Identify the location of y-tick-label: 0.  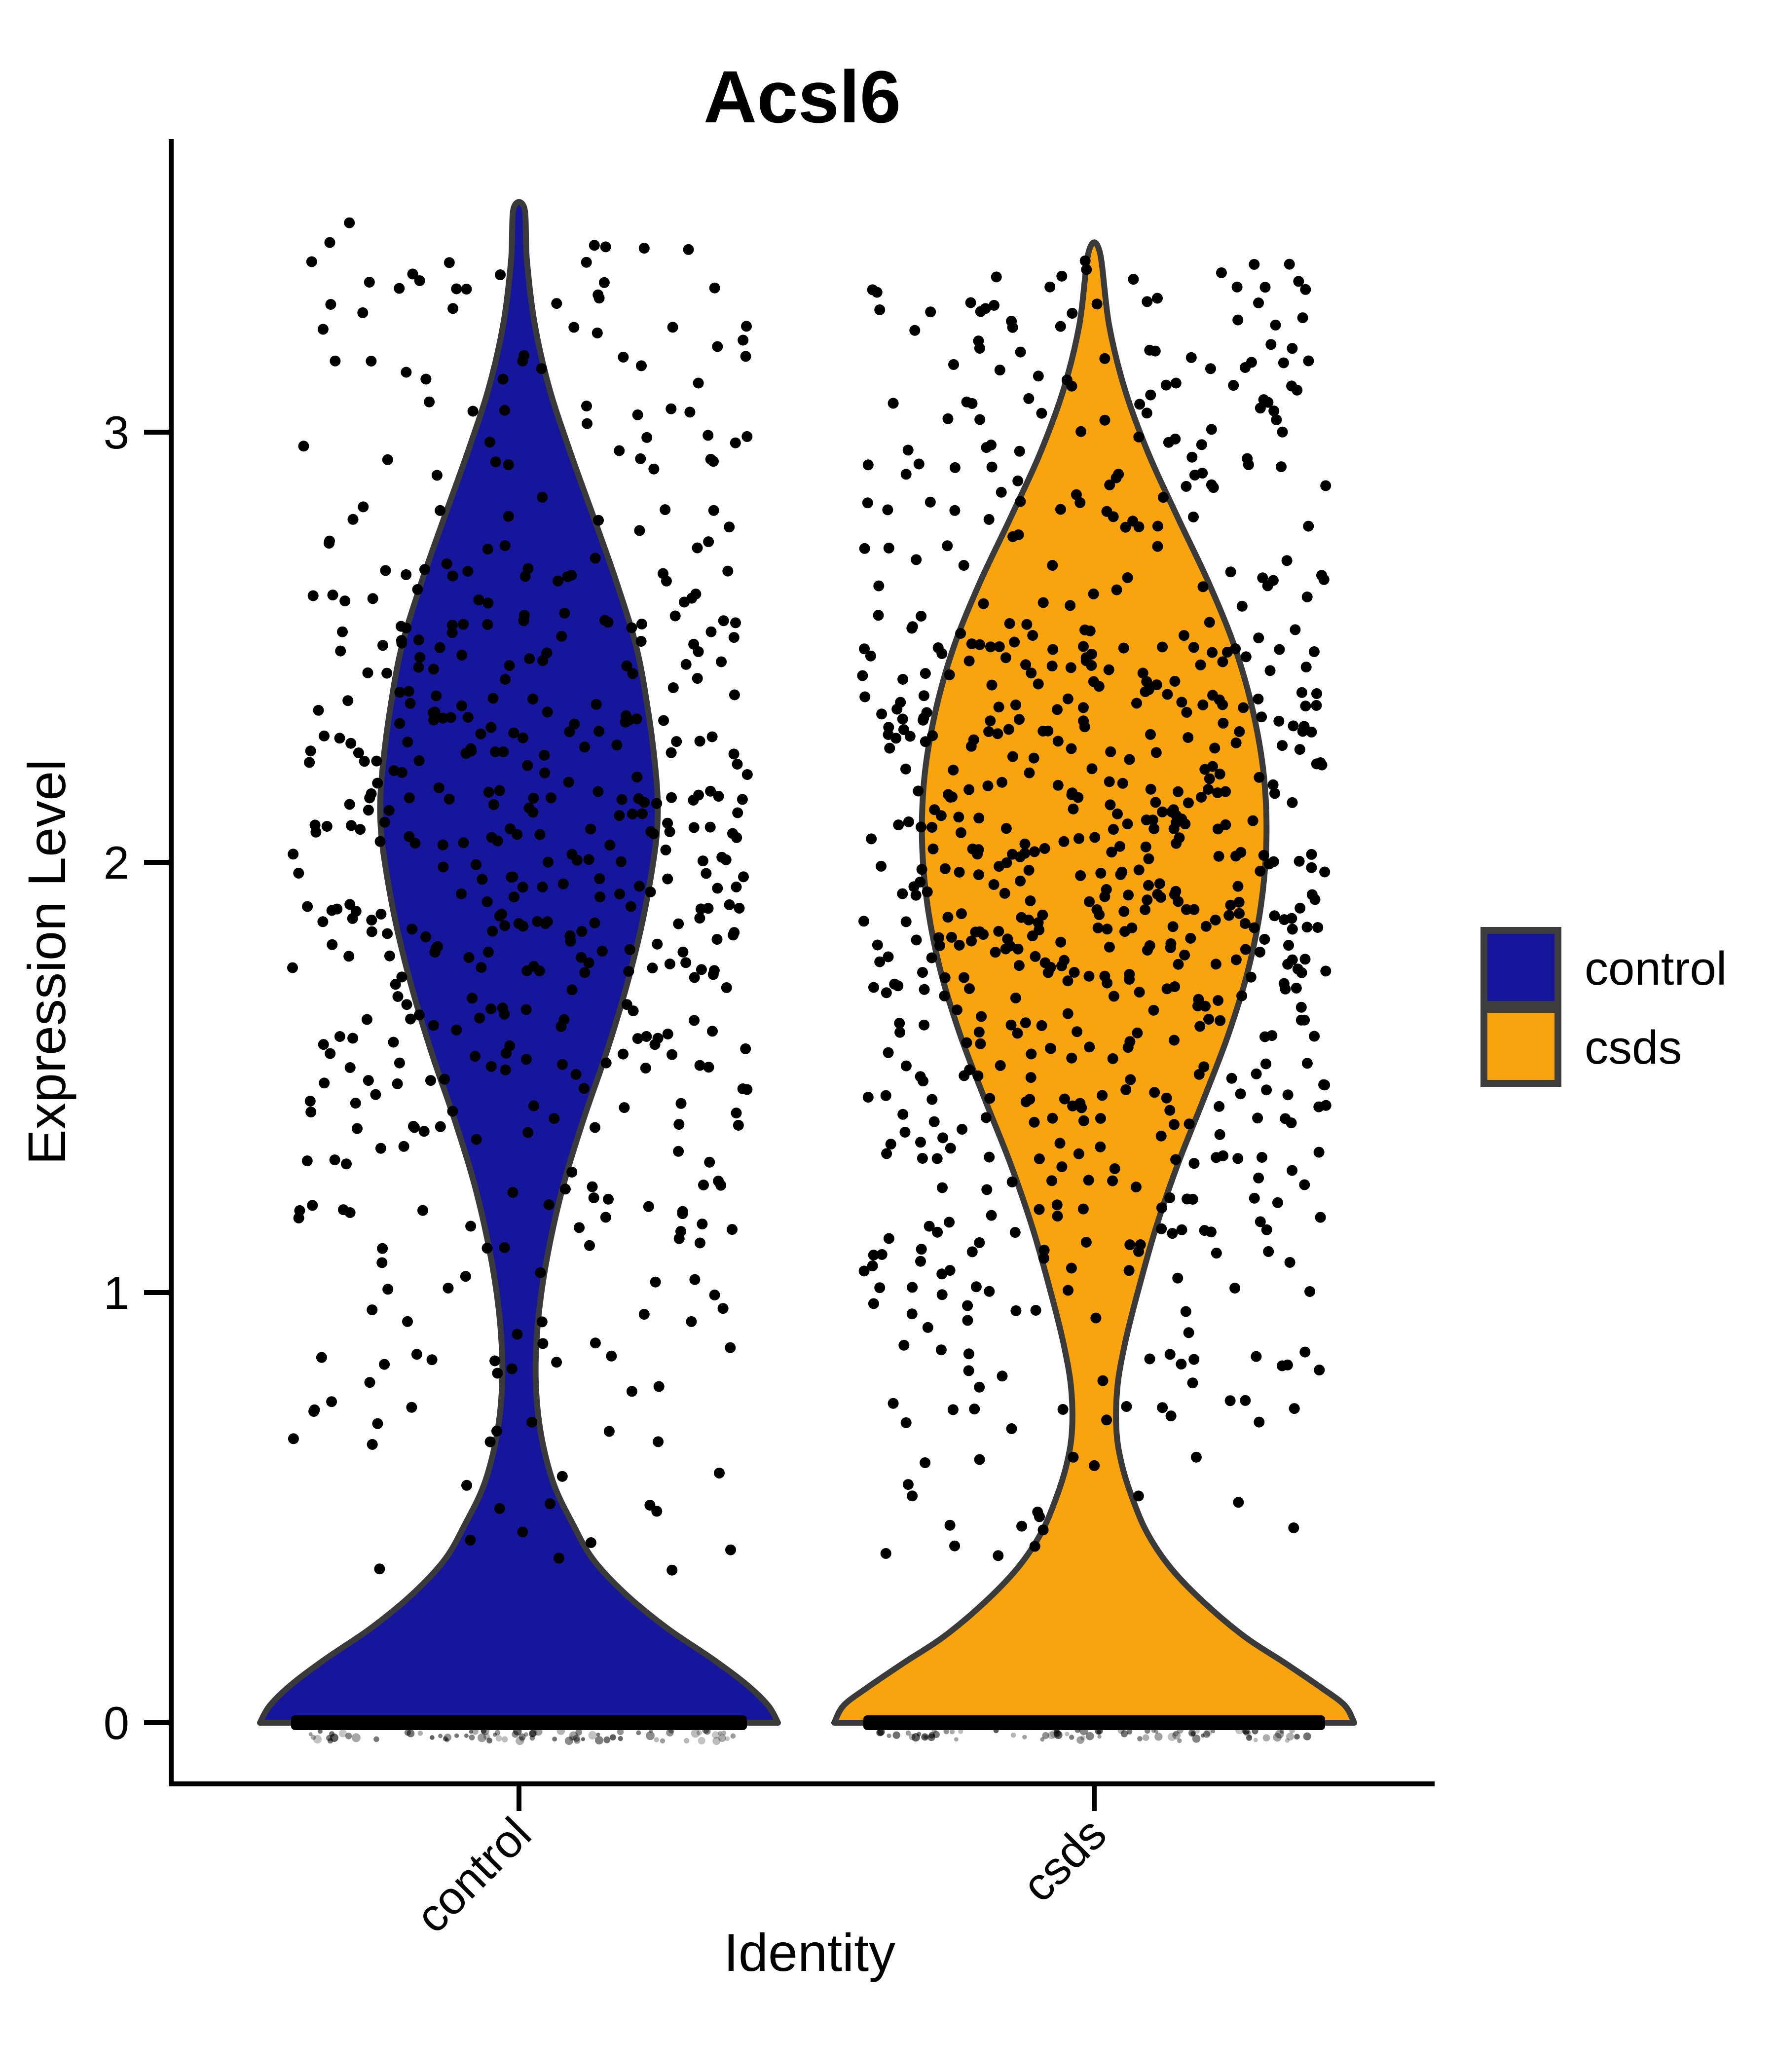
(117, 1723).